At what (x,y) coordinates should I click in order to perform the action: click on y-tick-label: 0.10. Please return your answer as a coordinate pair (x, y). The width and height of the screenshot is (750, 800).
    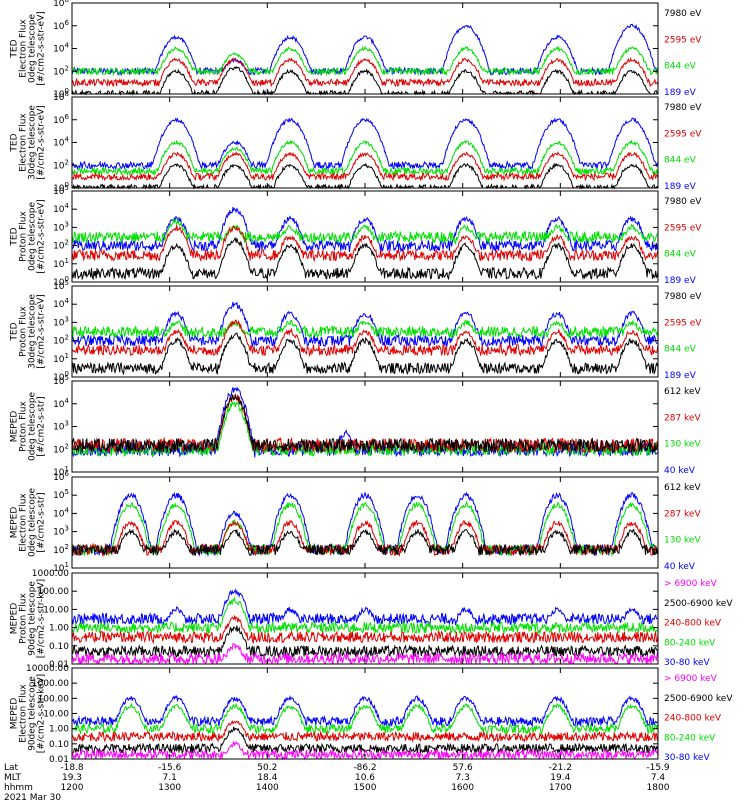
    Looking at the image, I should click on (59, 647).